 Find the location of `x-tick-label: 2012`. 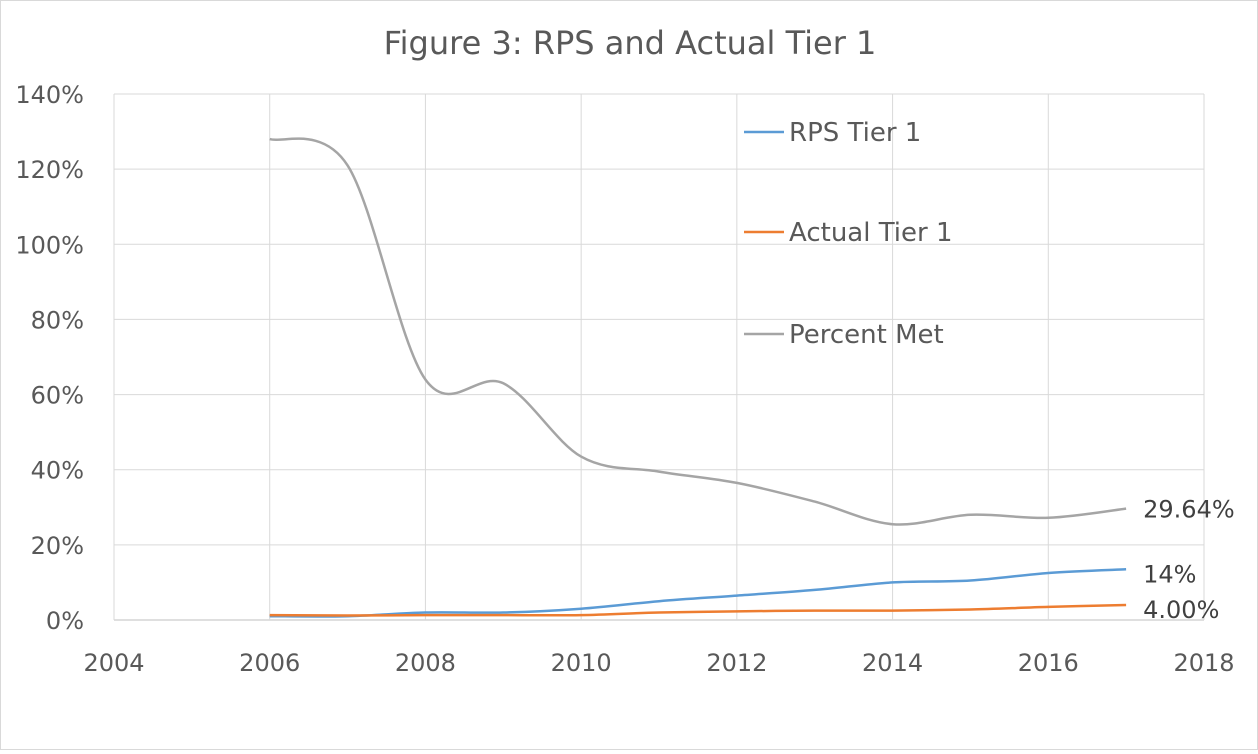

x-tick-label: 2012 is located at coordinates (736, 663).